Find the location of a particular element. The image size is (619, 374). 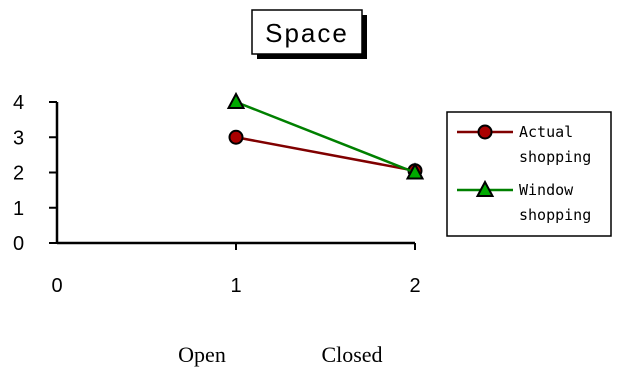

y-tick-label: 1 is located at coordinates (18, 209).